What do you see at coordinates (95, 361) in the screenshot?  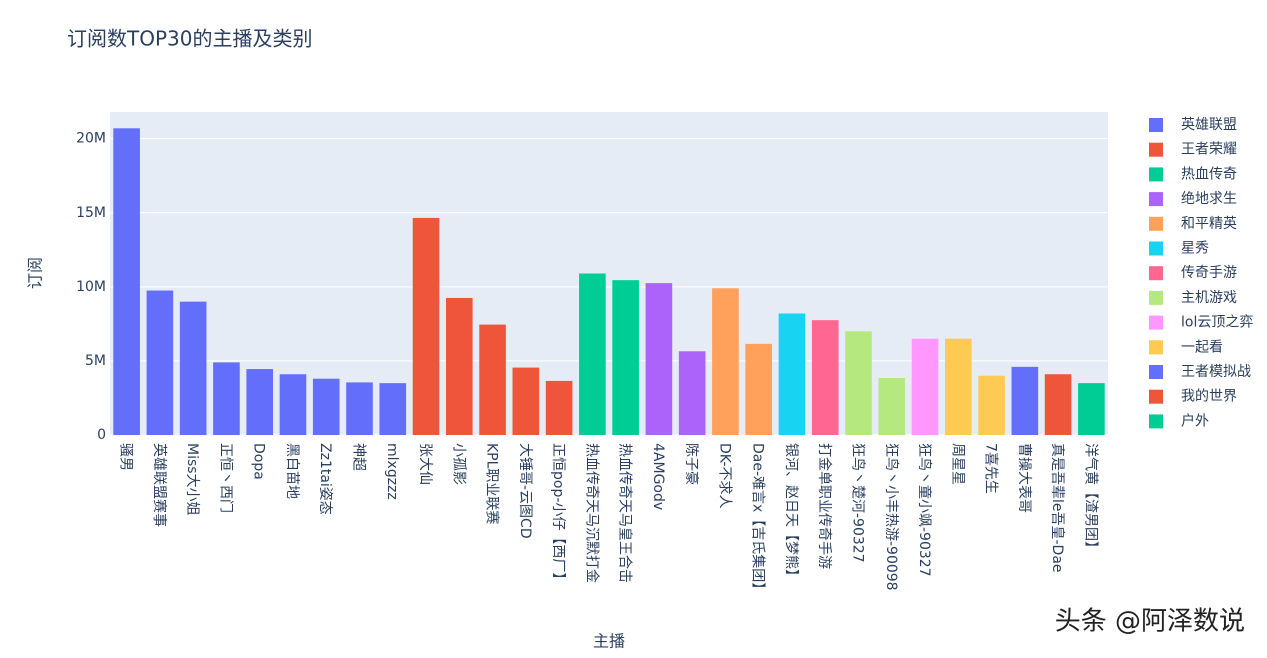 I see `y-tick-label: 5M` at bounding box center [95, 361].